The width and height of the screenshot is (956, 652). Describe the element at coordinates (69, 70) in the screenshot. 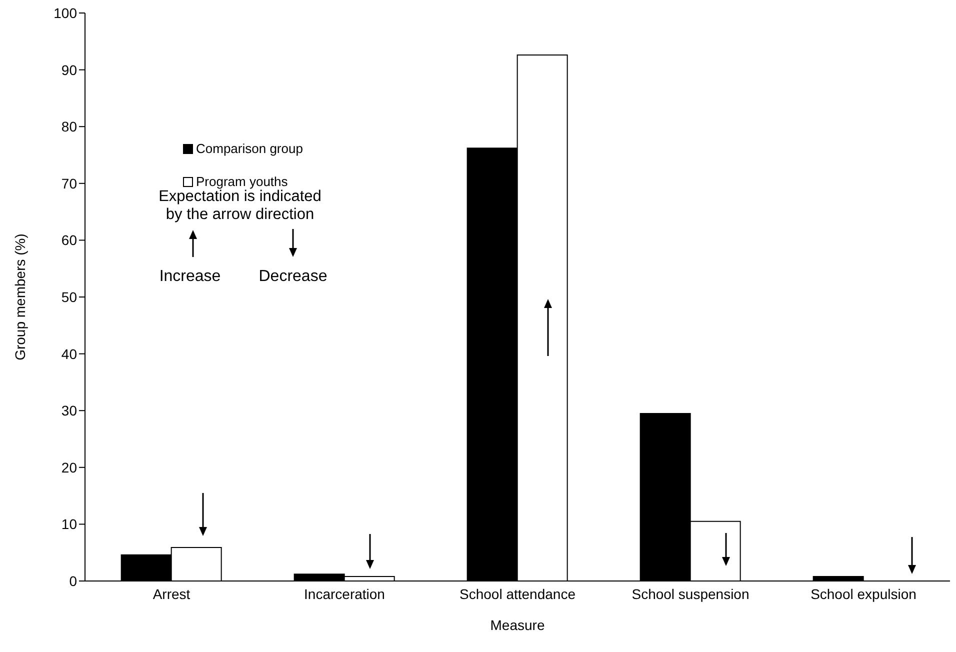

I see `y-tick-label: 90` at that location.